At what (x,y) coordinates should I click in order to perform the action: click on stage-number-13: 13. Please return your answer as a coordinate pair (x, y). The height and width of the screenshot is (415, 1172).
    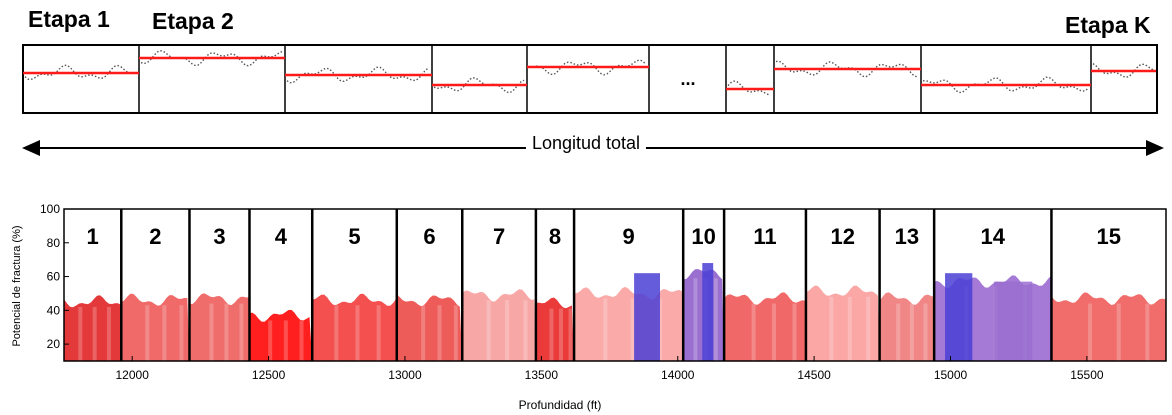
    Looking at the image, I should click on (907, 236).